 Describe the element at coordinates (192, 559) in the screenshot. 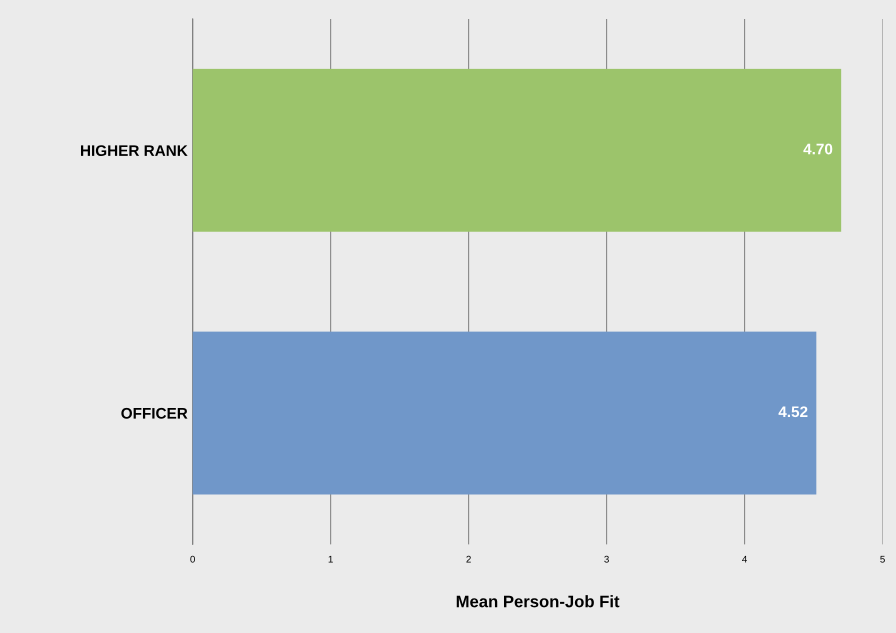

I see `x-tick-label: 0` at that location.